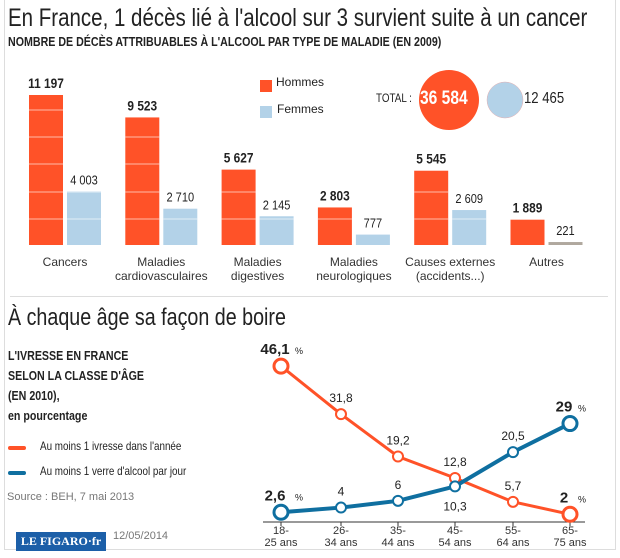  Describe the element at coordinates (71, 497) in the screenshot. I see `source: Source : BEH, 7 mai 2013` at that location.